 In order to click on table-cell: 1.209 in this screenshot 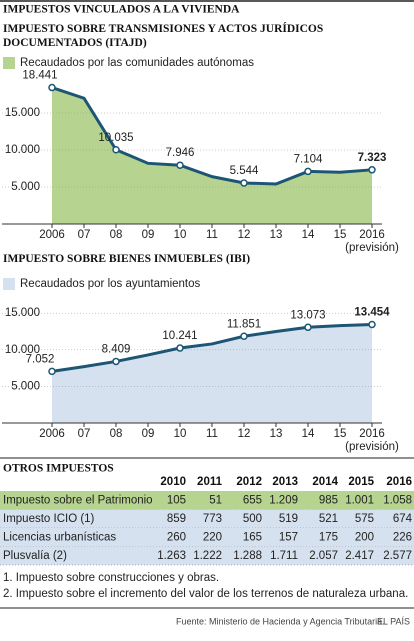, I will do `click(283, 500)`.